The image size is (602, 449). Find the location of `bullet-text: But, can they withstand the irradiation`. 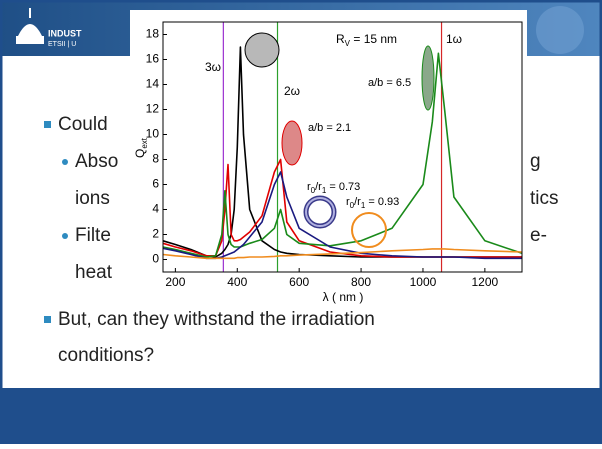

bullet-text: But, can they withstand the irradiation is located at coordinates (216, 319).